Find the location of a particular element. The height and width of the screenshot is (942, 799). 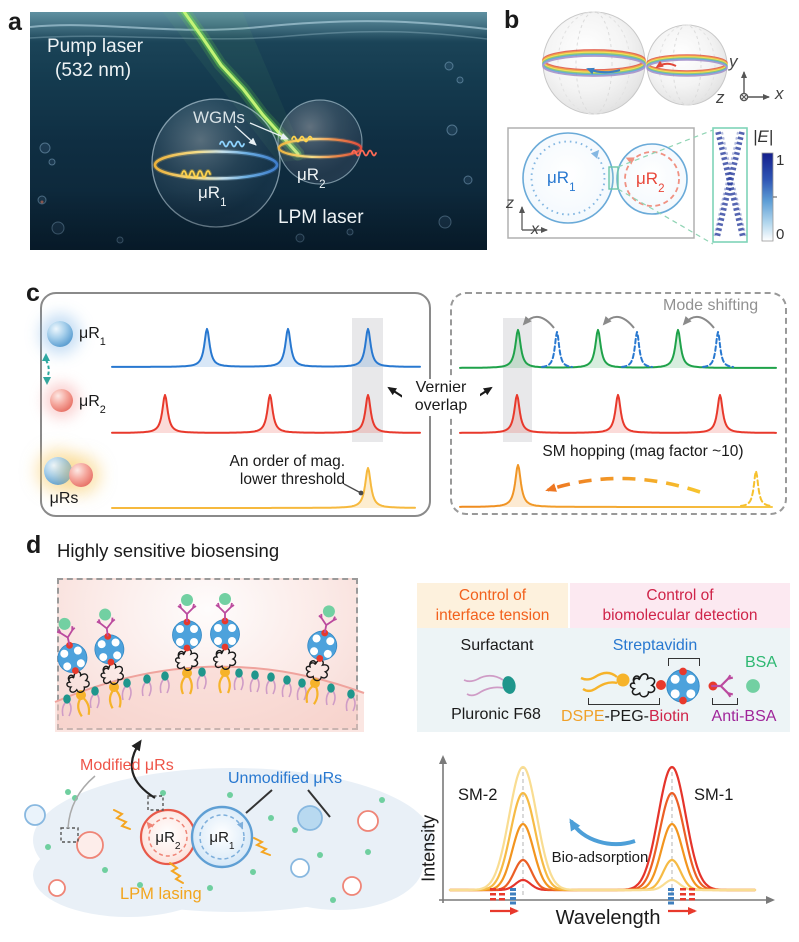

bio-adsorption-label: Bio-adsorption is located at coordinates (600, 857).